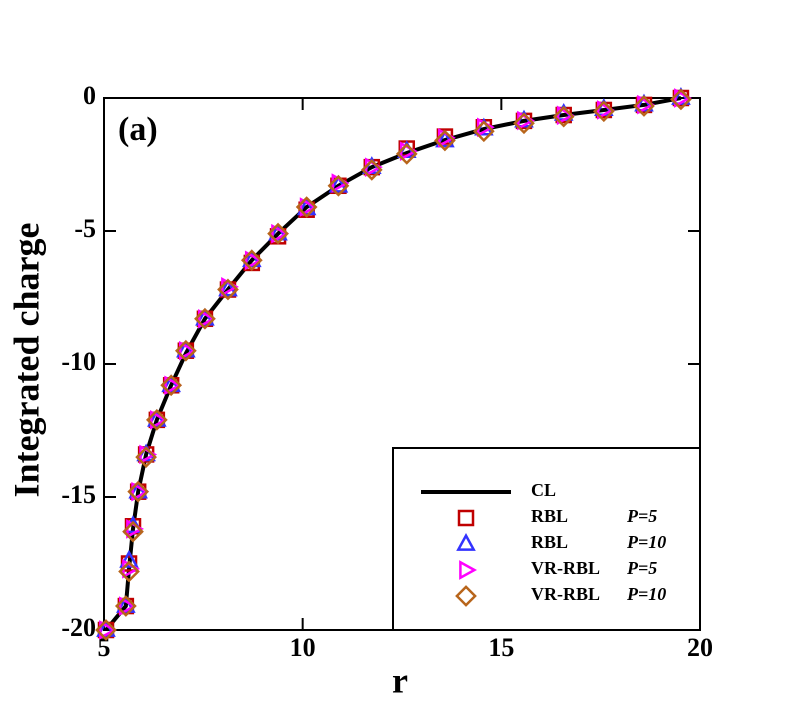 The width and height of the screenshot is (797, 709). What do you see at coordinates (78, 627) in the screenshot?
I see `y-tick-label: -20` at bounding box center [78, 627].